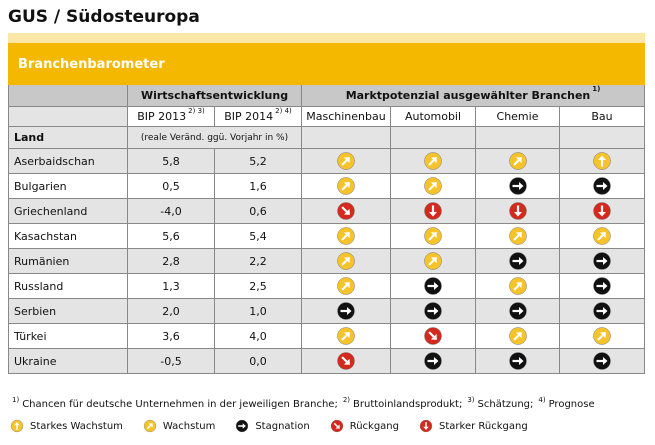 The height and width of the screenshot is (445, 655). Describe the element at coordinates (68, 211) in the screenshot. I see `country: Griechenland` at that location.